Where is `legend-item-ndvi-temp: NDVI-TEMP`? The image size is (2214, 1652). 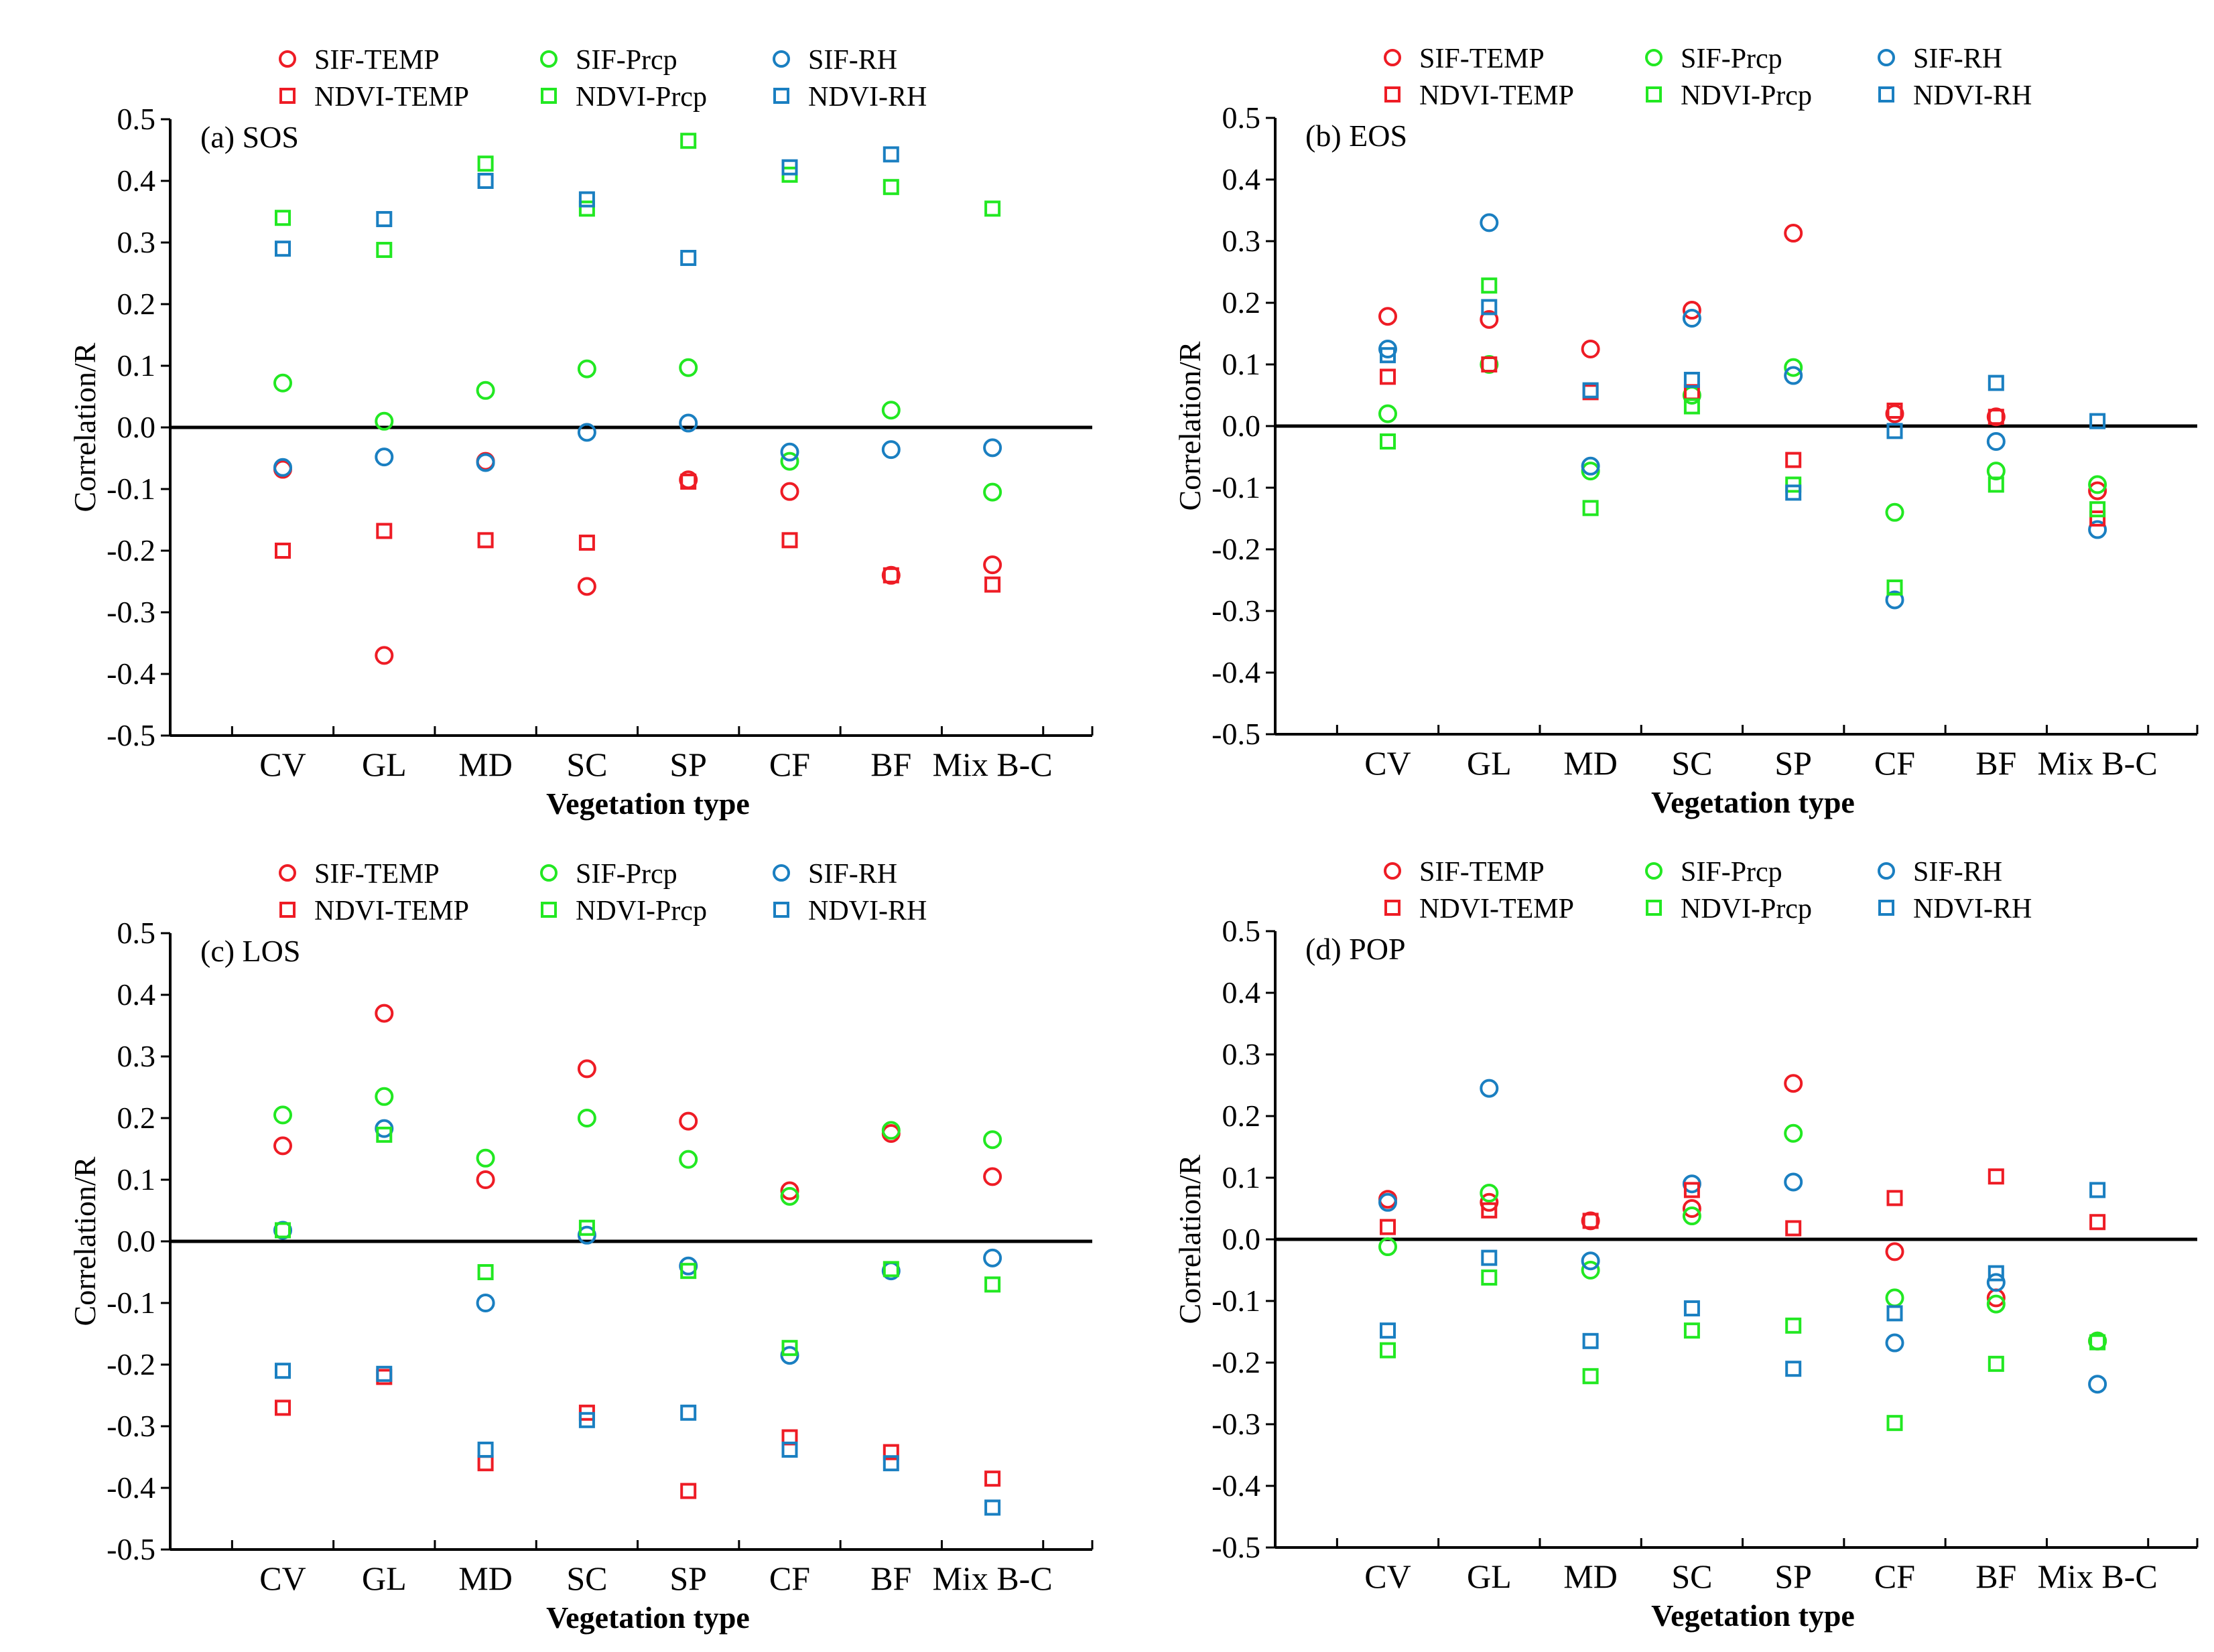 legend-item-ndvi-temp: NDVI-TEMP is located at coordinates (374, 97).